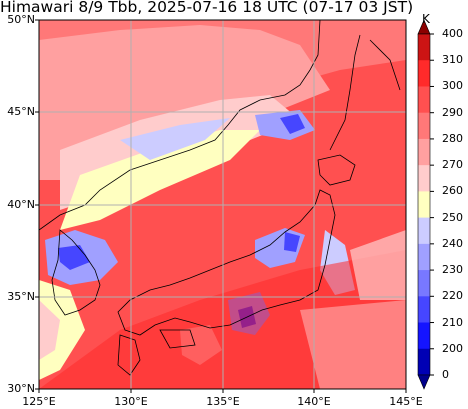 Image resolution: width=468 pixels, height=409 pixels. I want to click on colorbar-tick-label: 230, so click(452, 270).